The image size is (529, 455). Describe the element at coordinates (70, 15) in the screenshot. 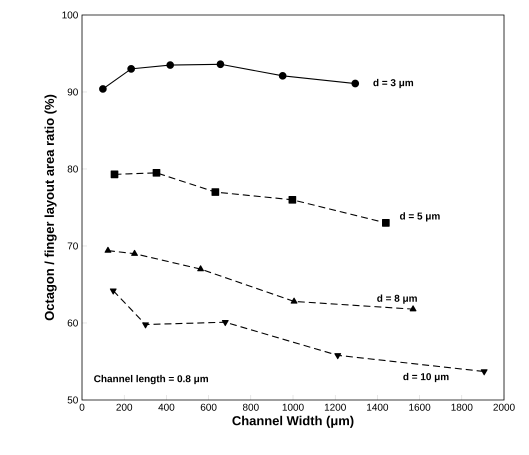

I see `y-tick-label: 100` at that location.